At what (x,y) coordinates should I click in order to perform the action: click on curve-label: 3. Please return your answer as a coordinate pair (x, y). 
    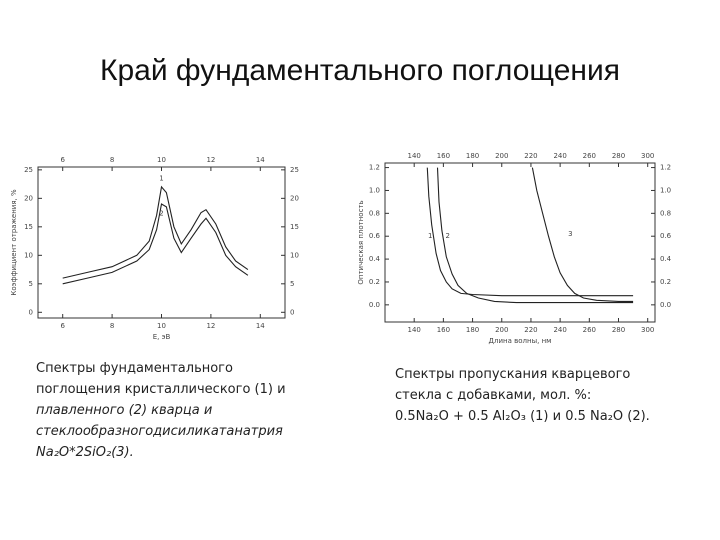
    Looking at the image, I should click on (570, 234).